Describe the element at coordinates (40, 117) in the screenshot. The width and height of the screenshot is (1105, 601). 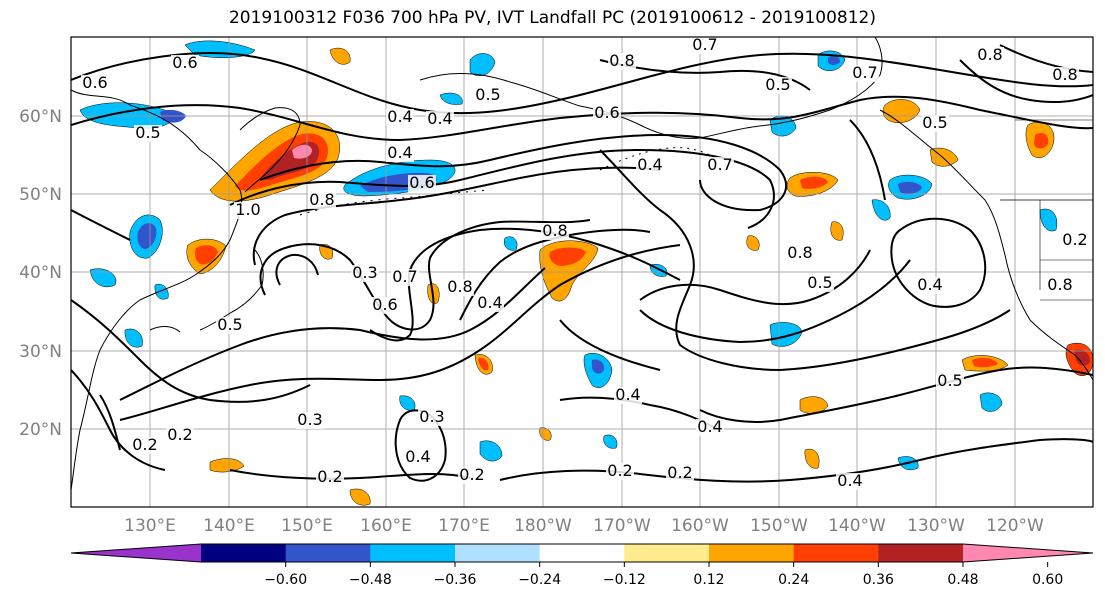
I see `lat-label-60n: 60°N` at that location.